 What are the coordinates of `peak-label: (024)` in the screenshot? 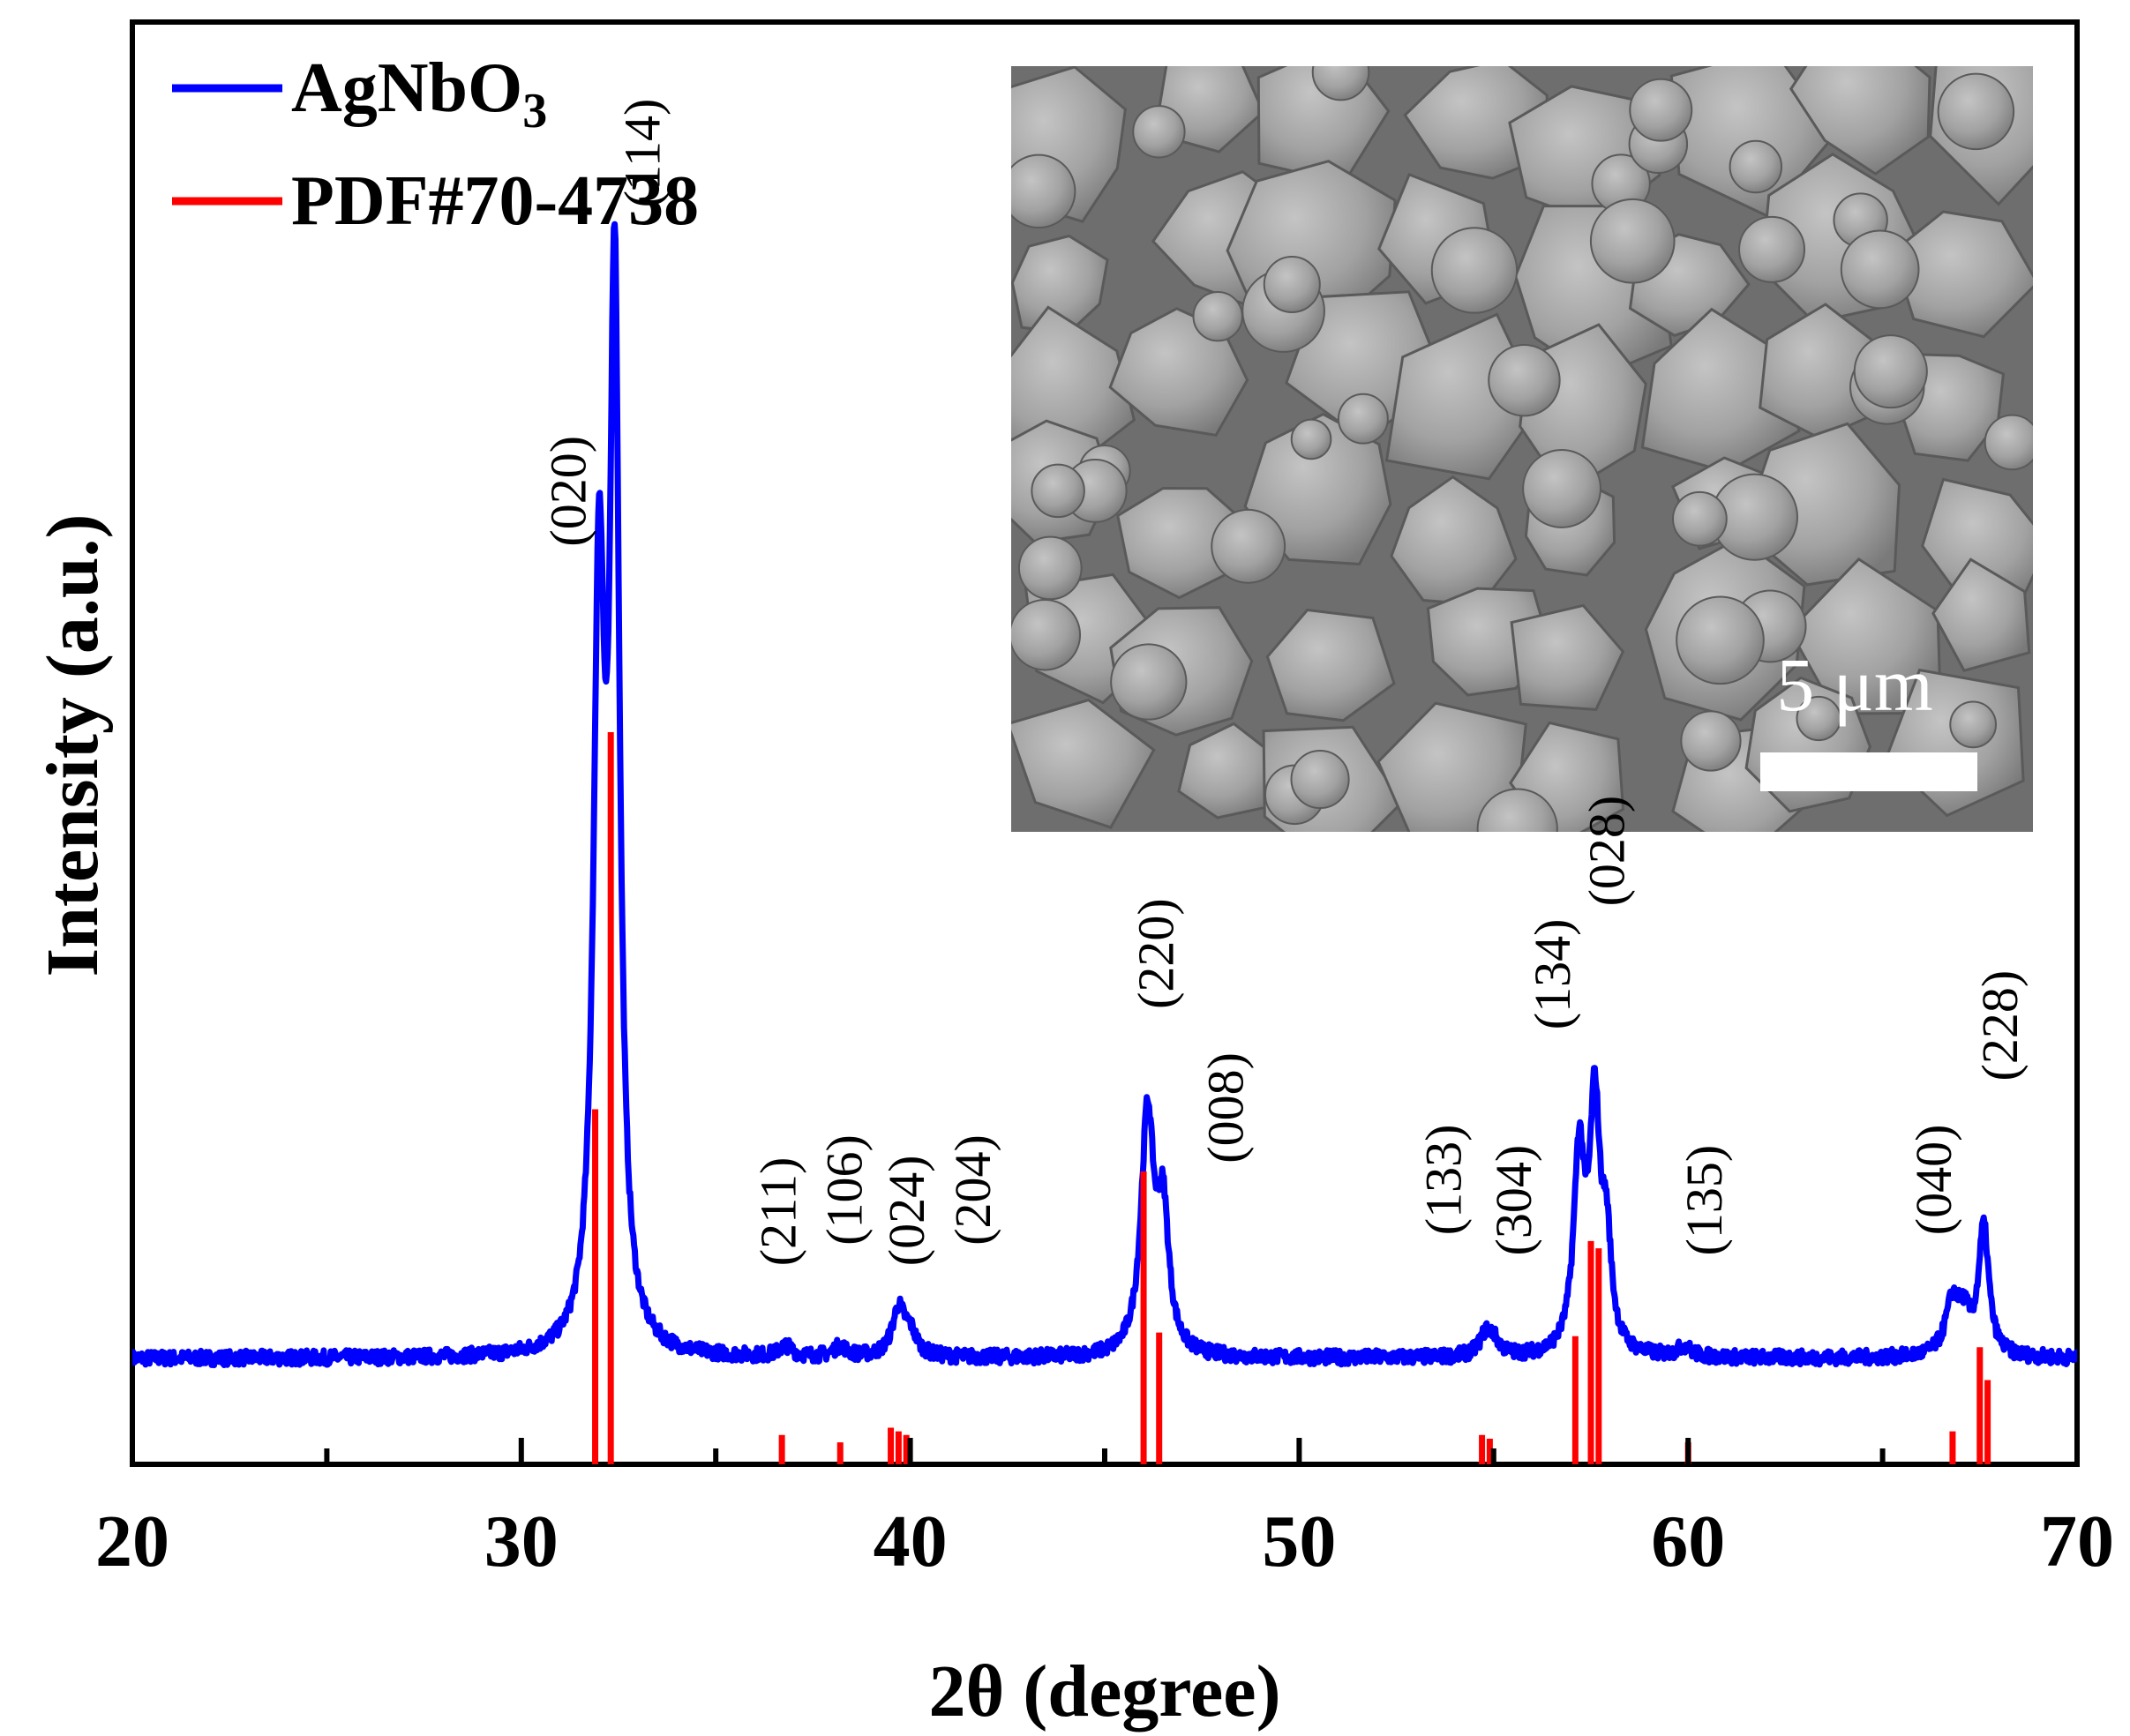 It's located at (906, 1211).